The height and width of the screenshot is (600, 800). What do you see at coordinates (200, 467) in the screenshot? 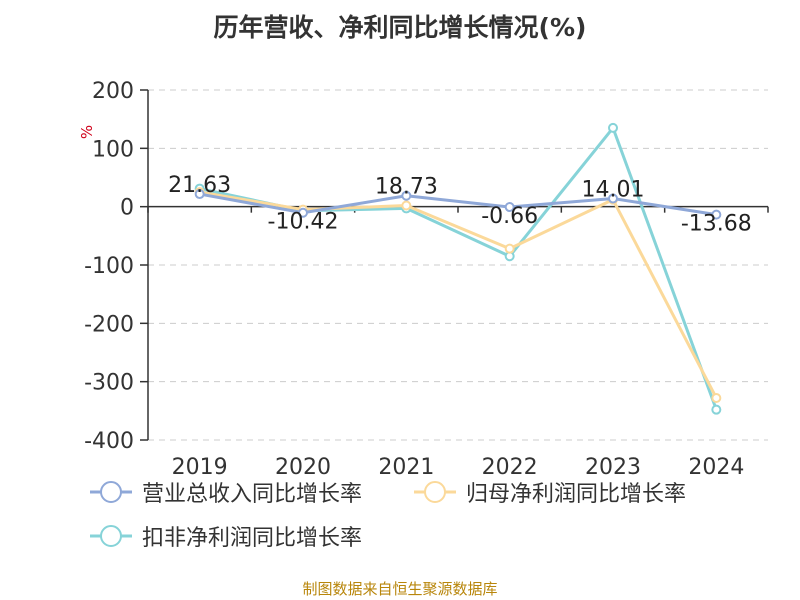
I see `x-tick-label: 2019` at bounding box center [200, 467].